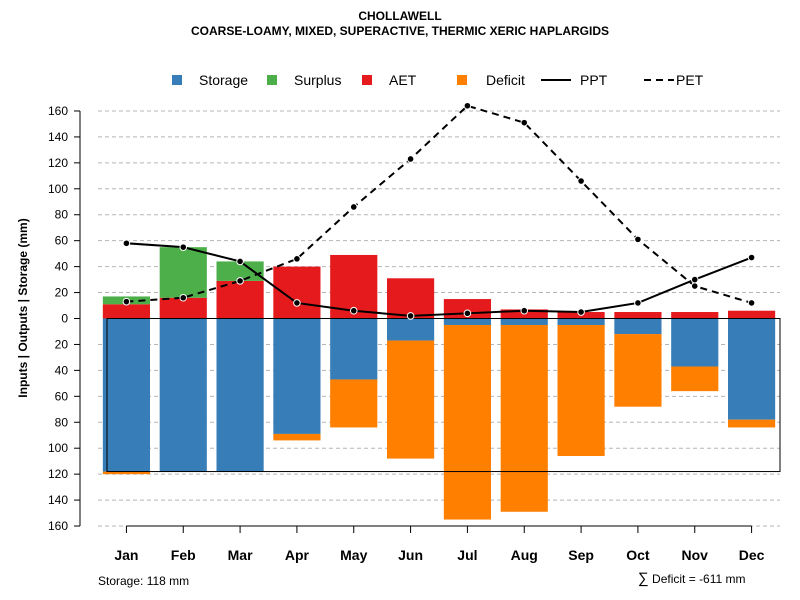 The image size is (800, 600). Describe the element at coordinates (183, 272) in the screenshot. I see `surplus-bar` at that location.